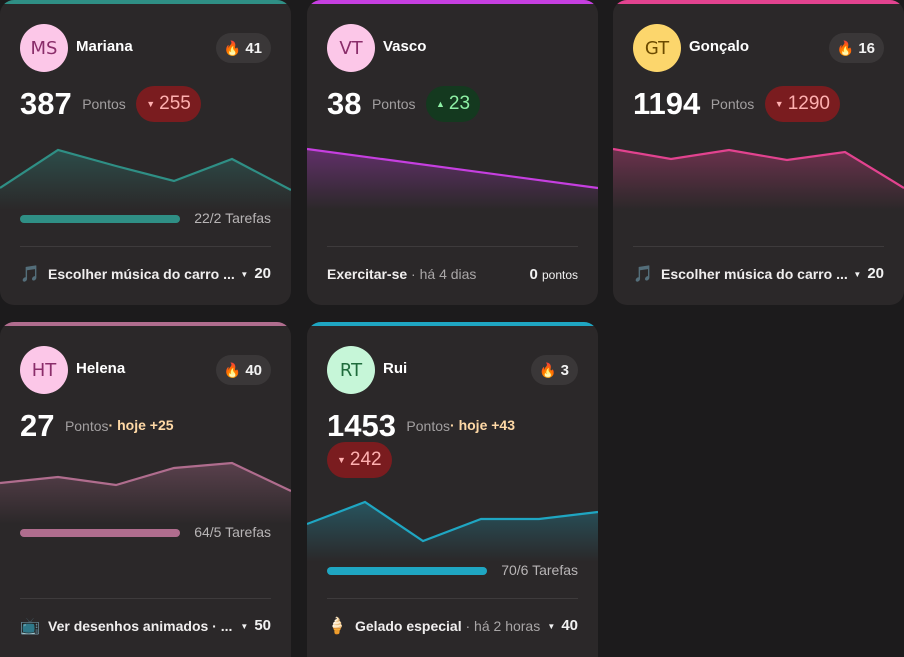 The height and width of the screenshot is (657, 904). What do you see at coordinates (564, 370) in the screenshot?
I see `streak-count: 3` at bounding box center [564, 370].